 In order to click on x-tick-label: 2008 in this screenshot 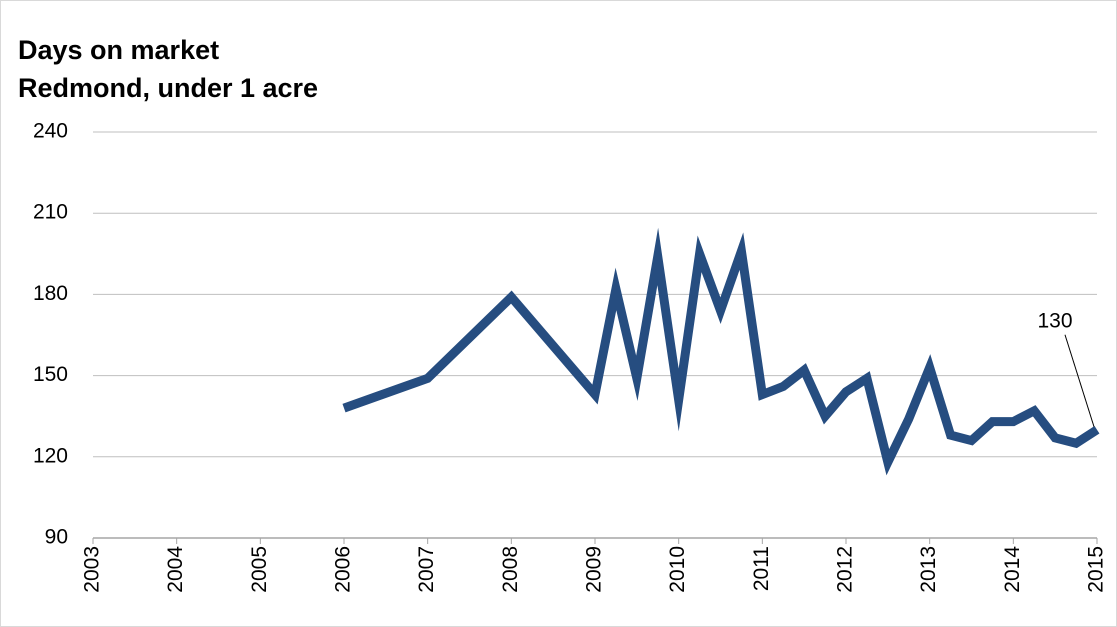, I will do `click(510, 569)`.